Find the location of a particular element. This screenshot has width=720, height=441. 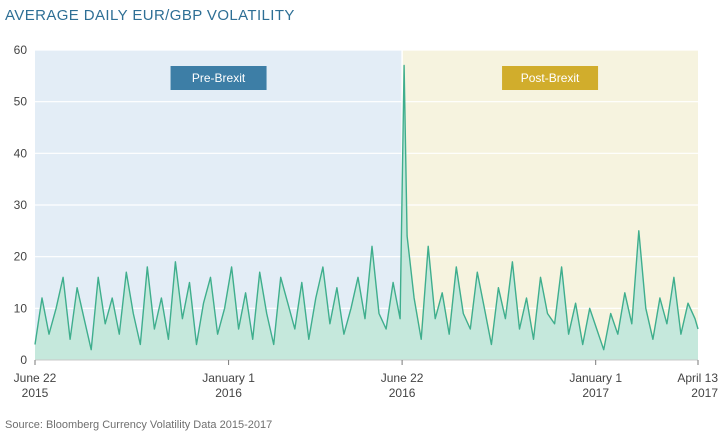

y-tick-label: 20 is located at coordinates (21, 257).